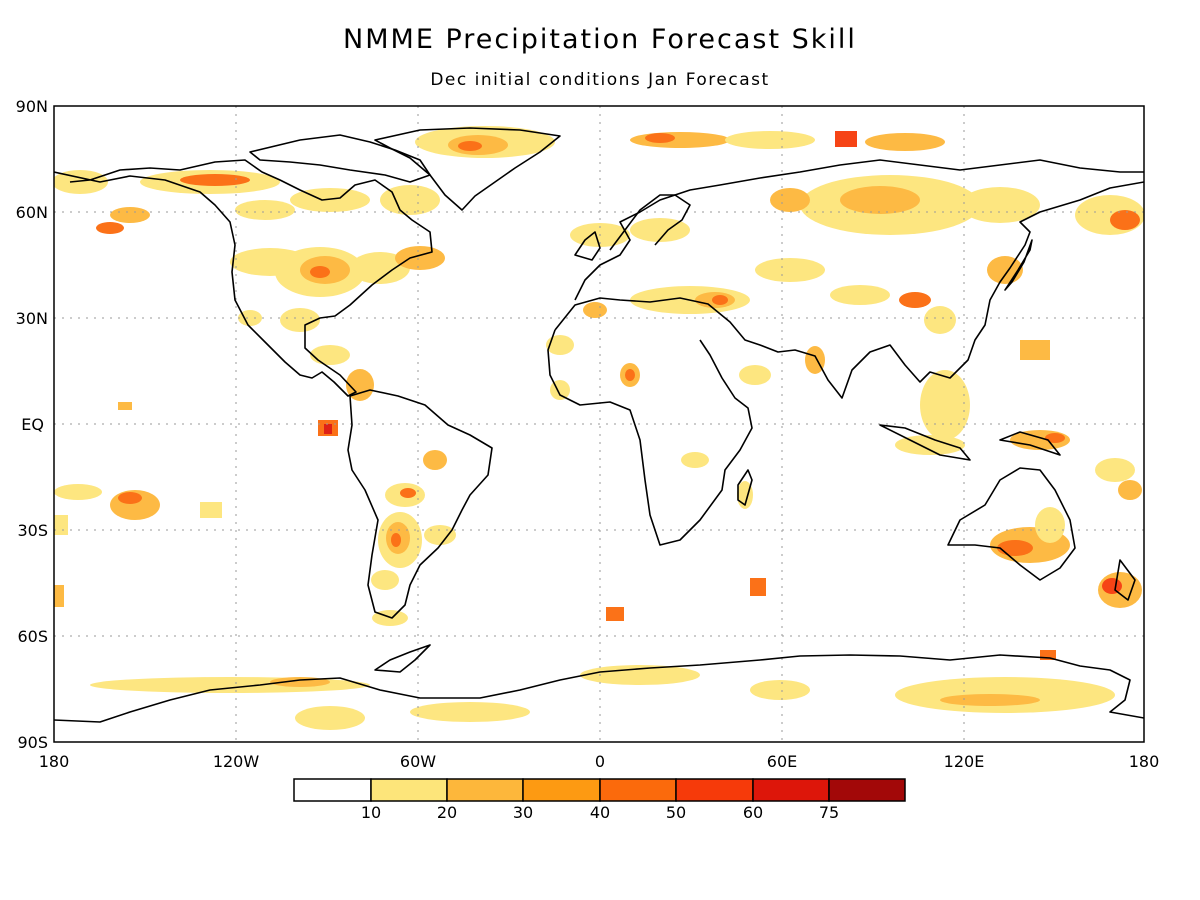 The width and height of the screenshot is (1200, 900). What do you see at coordinates (782, 761) in the screenshot?
I see `lon-label-60e: 60E` at bounding box center [782, 761].